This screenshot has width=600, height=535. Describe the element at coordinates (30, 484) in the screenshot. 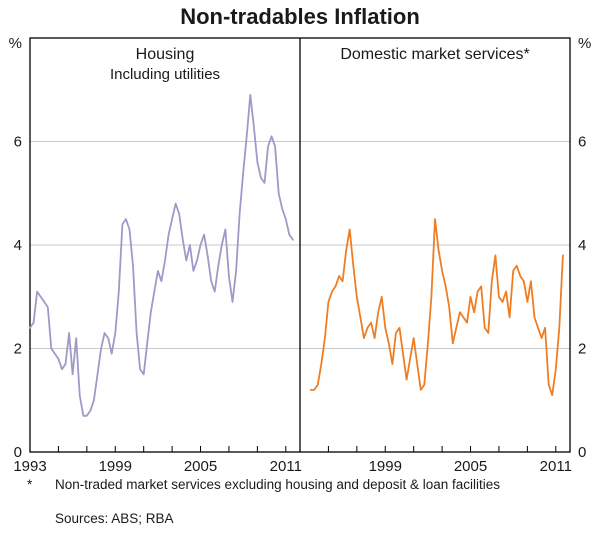

I see `footnote-marker: *` at that location.